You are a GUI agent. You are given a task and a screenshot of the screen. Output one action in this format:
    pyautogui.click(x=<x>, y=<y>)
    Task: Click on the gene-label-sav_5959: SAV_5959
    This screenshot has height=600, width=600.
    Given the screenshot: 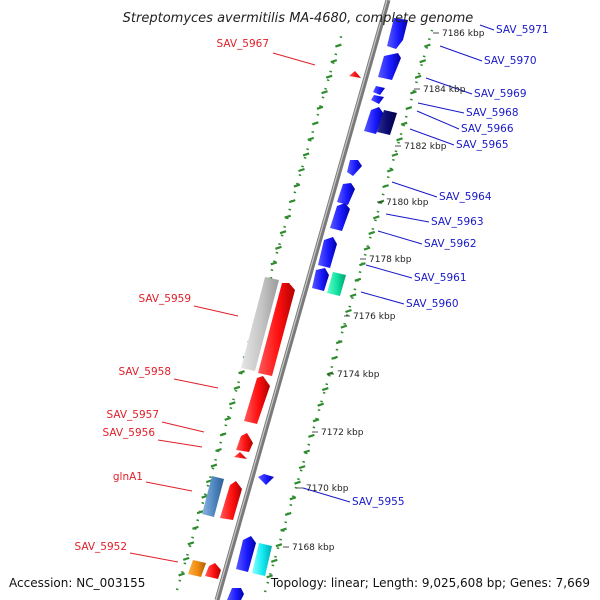 What is the action you would take?
    pyautogui.click(x=164, y=299)
    